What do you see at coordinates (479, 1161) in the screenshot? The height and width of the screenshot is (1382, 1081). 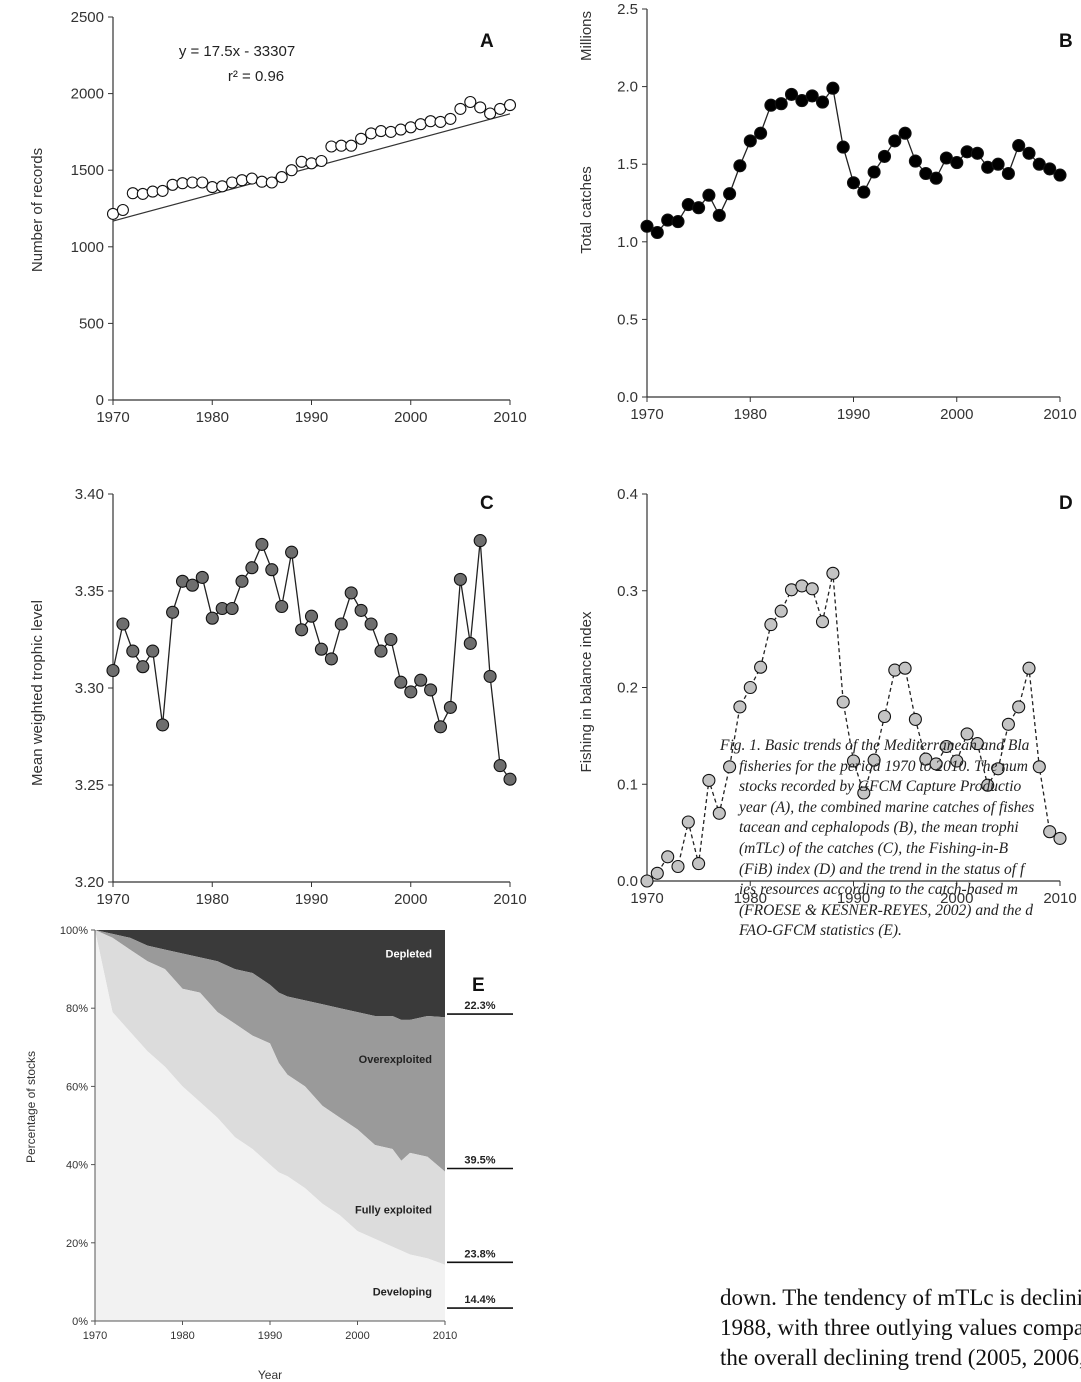 I see `chart-e-end-value: 39.5%` at bounding box center [479, 1161].